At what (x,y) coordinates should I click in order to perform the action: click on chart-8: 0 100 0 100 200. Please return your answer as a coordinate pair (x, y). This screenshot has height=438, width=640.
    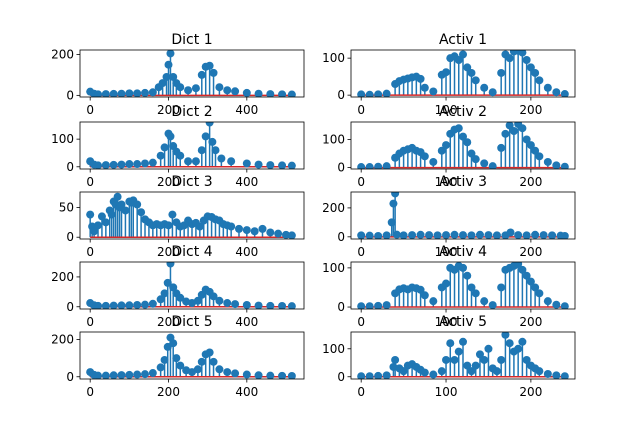
    Looking at the image, I should click on (449, 295).